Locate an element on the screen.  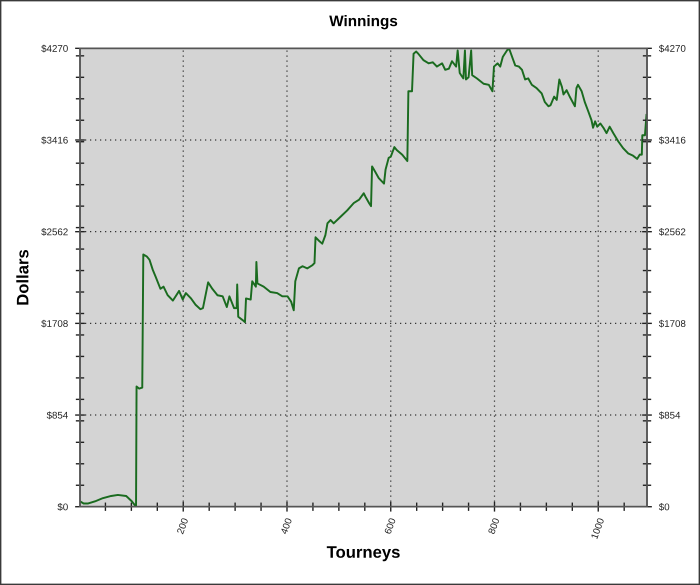
y-tick-label: $854 is located at coordinates (57, 415).